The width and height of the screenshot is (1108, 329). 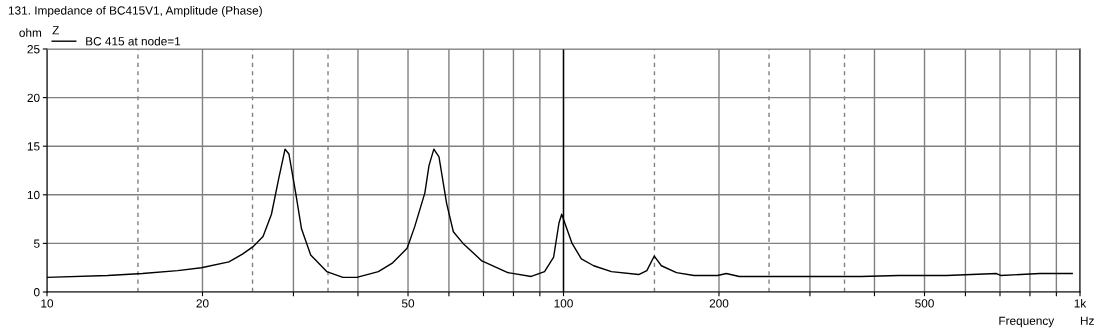 I want to click on x-axis-title: Frequency, so click(x=1027, y=322).